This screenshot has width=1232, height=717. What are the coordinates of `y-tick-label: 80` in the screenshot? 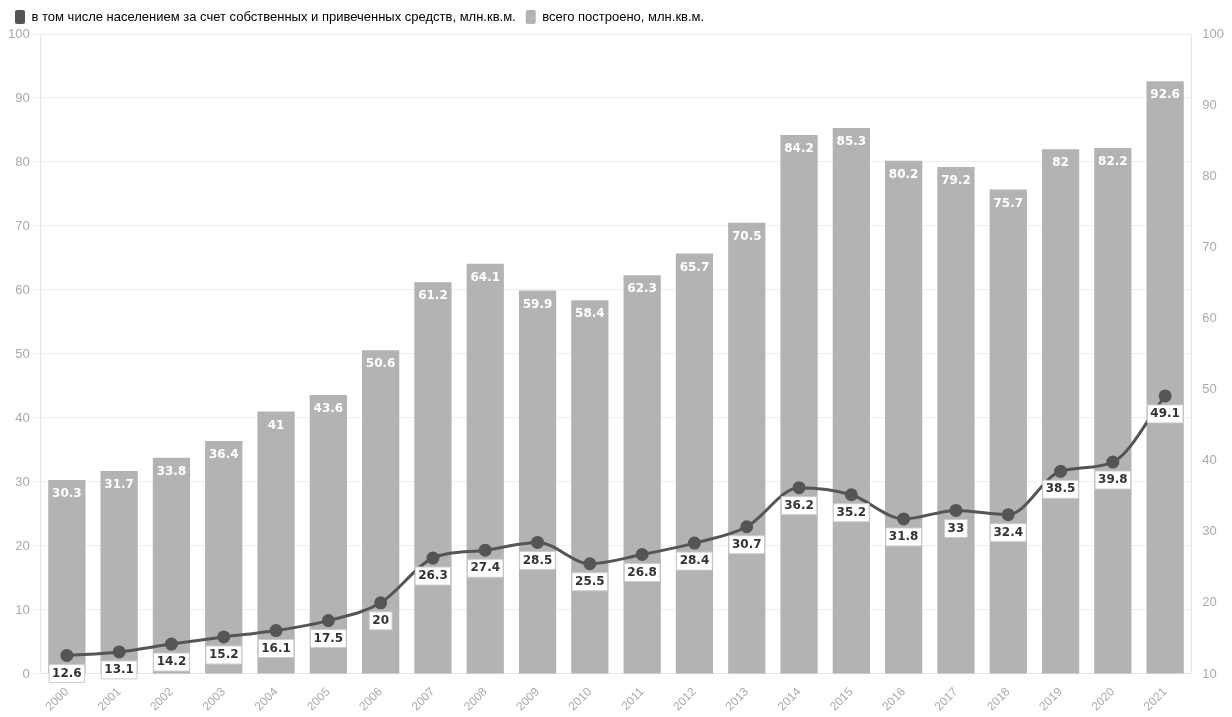 It's located at (22, 161).